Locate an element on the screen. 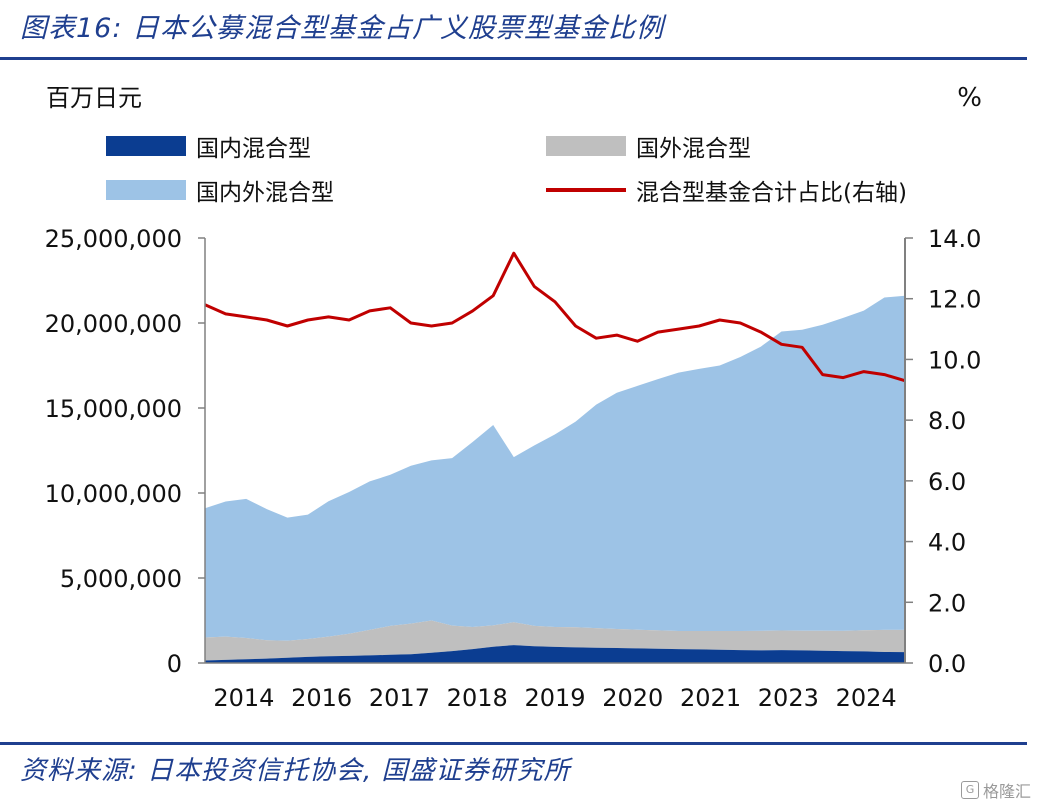  left-tick-label: 0 is located at coordinates (174, 664).